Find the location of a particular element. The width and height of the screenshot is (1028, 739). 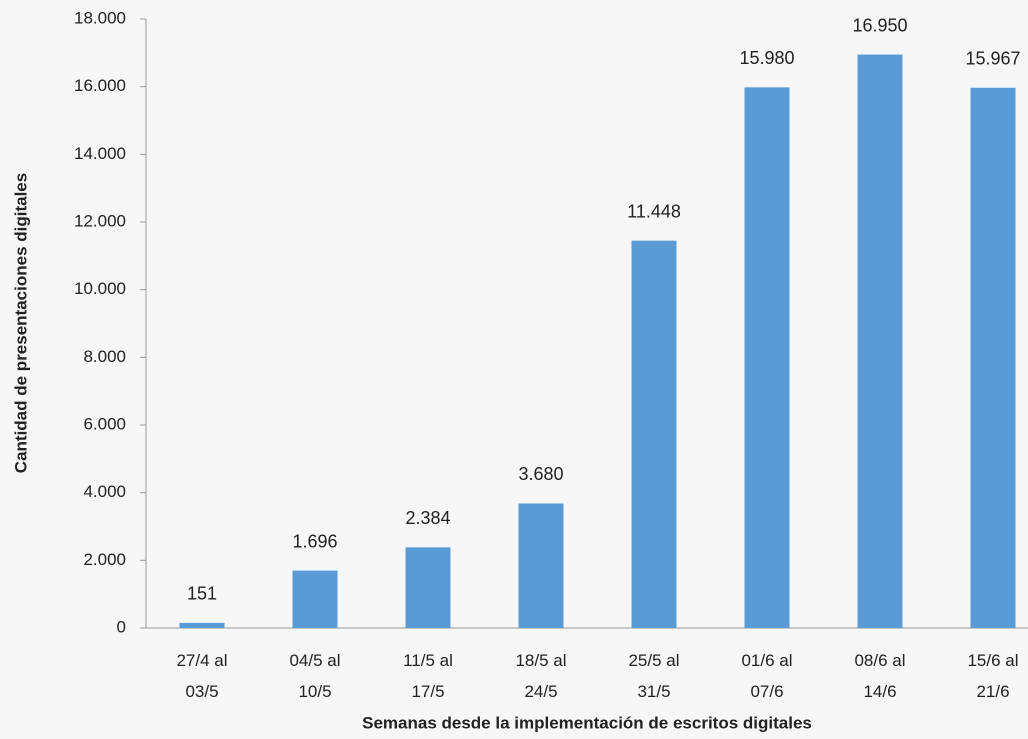

y-tick-label: 8.000 is located at coordinates (104, 356).